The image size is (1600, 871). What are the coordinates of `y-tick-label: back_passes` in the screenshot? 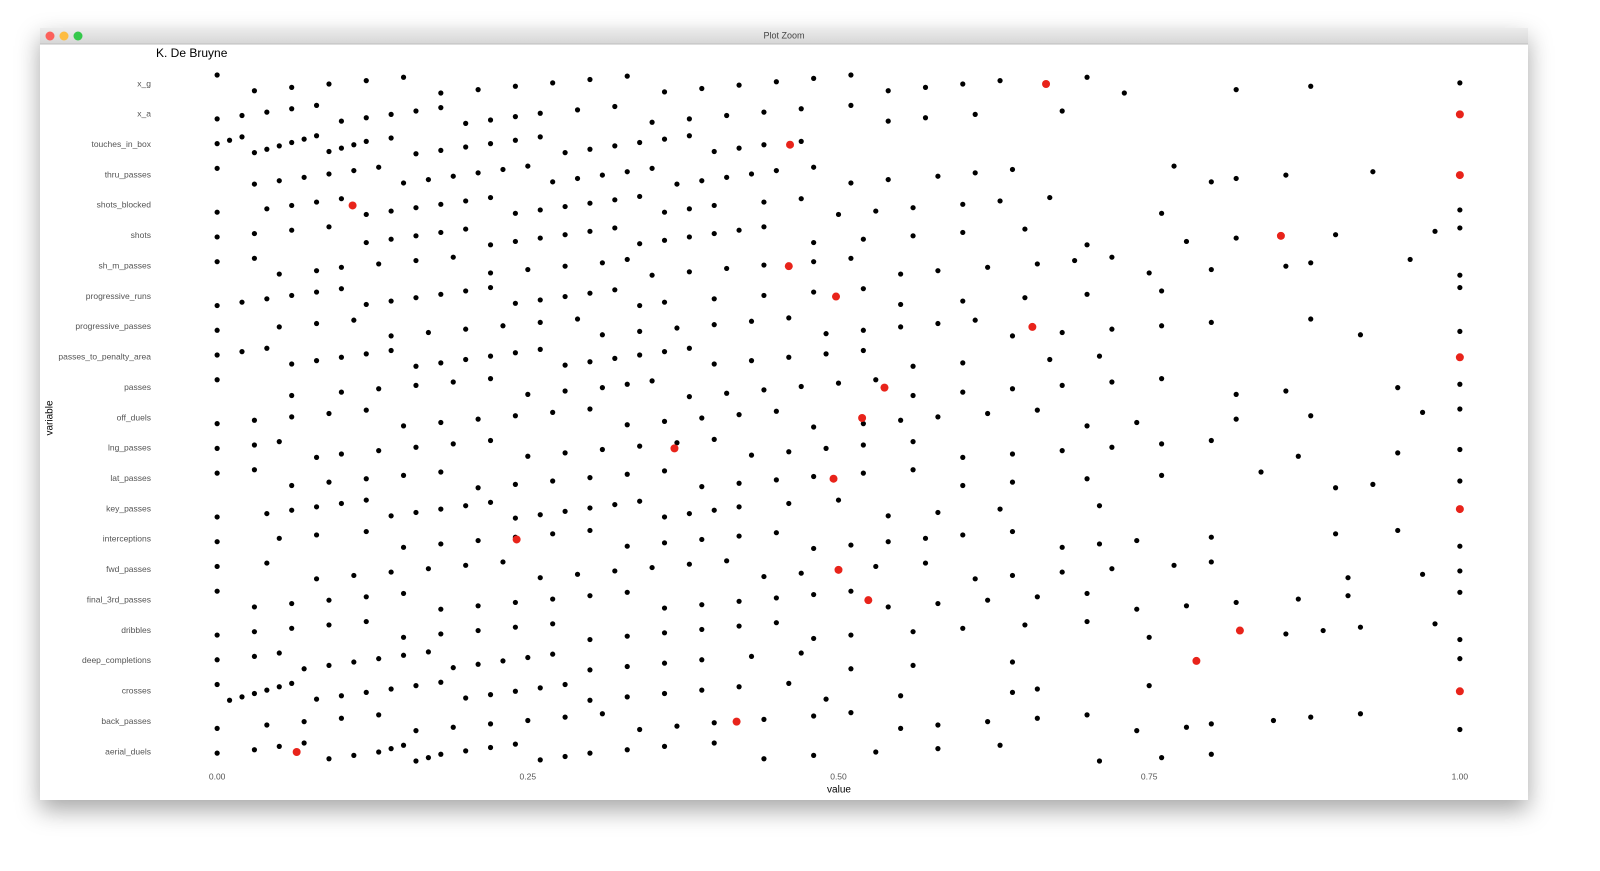 It's located at (126, 721).